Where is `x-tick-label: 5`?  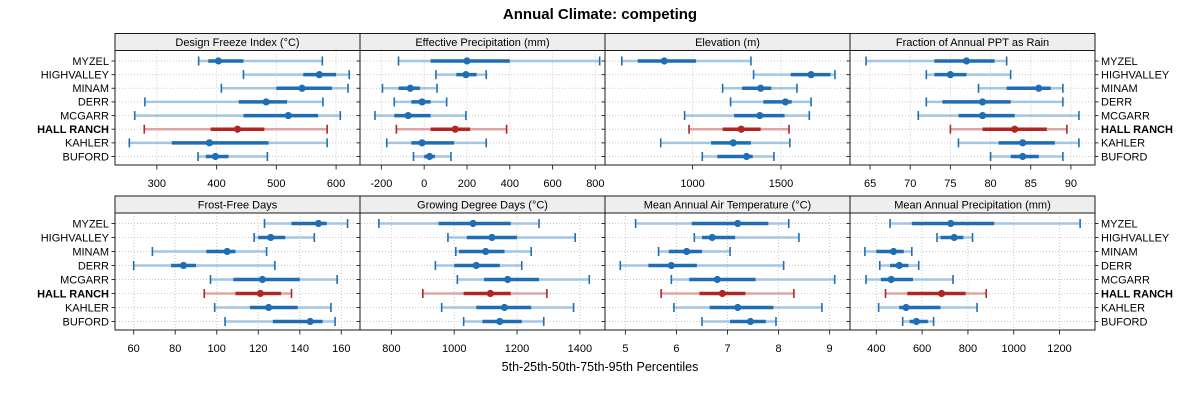
x-tick-label: 5 is located at coordinates (625, 349).